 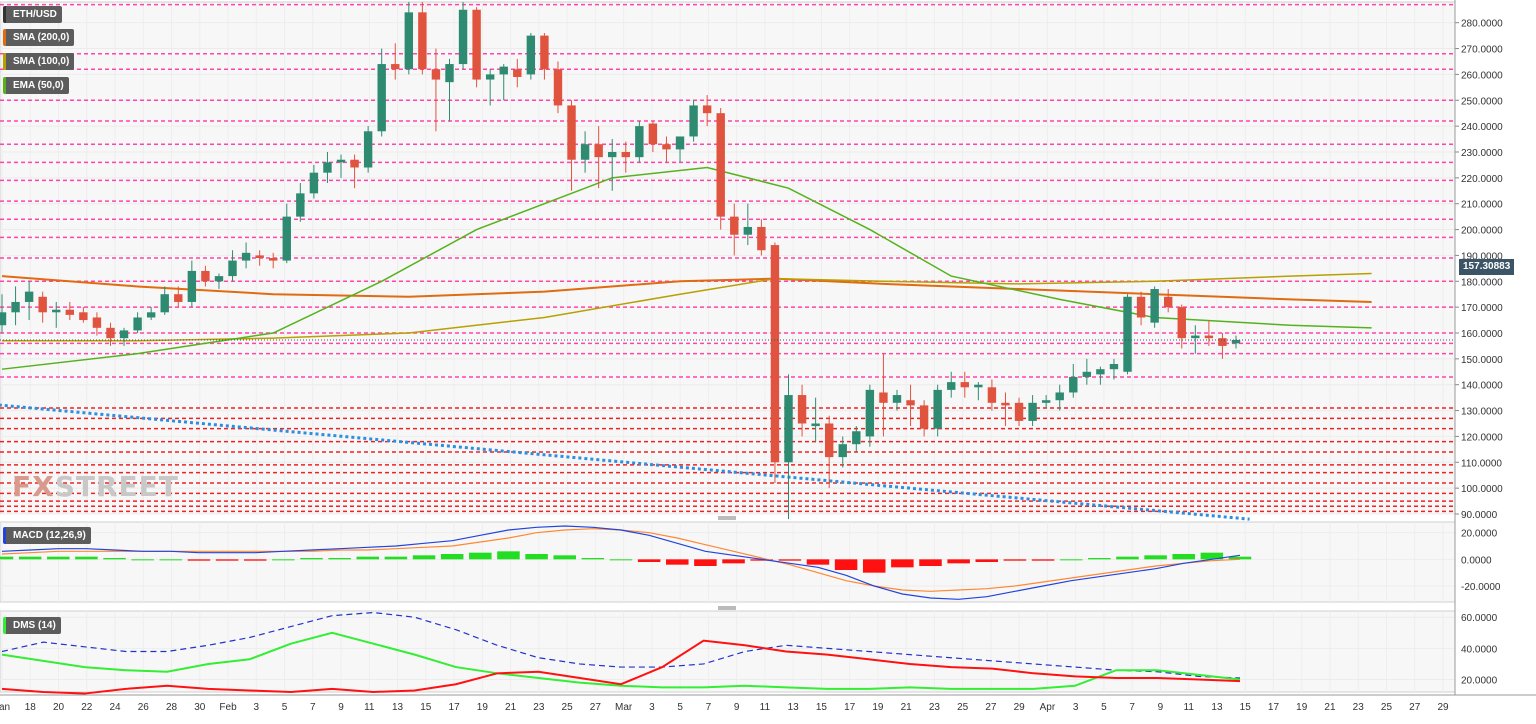 I want to click on y-tick-label: 140.0000, so click(x=1482, y=386).